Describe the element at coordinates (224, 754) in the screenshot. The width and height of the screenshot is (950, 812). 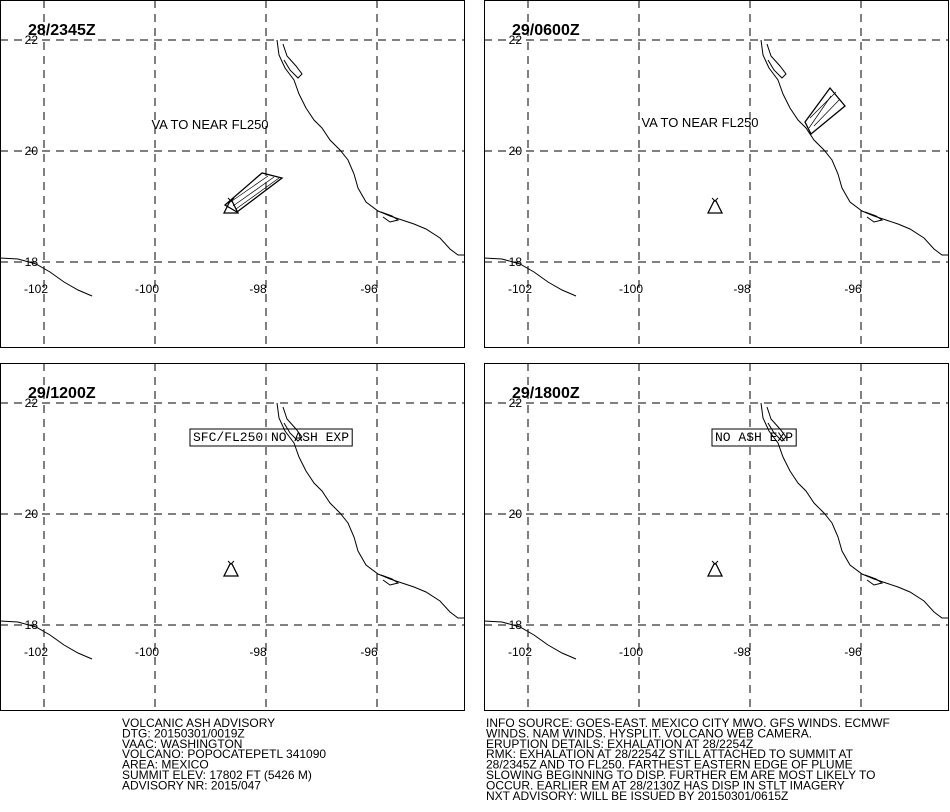
I see `advisory-line: VOLCANO: POPOCATEPETL 341090` at that location.